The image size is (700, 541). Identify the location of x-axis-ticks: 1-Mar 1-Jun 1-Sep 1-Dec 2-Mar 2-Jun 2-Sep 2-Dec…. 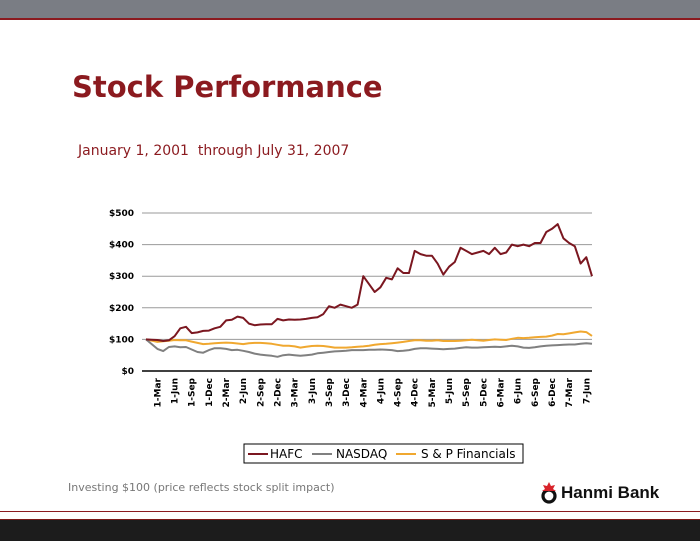
(372, 392).